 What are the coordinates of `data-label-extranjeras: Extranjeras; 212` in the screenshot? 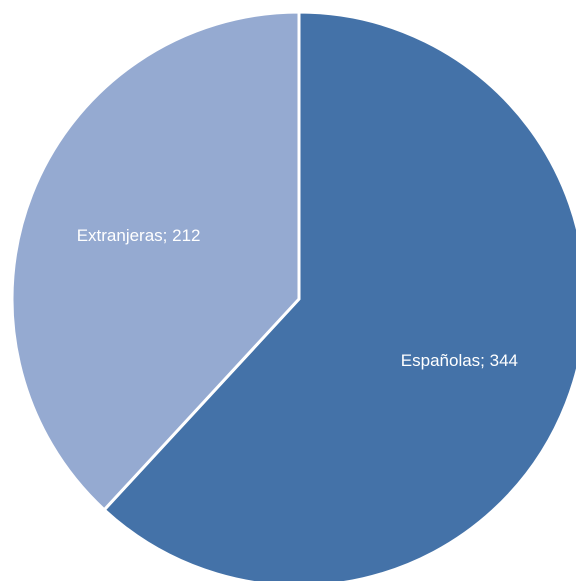 It's located at (139, 235).